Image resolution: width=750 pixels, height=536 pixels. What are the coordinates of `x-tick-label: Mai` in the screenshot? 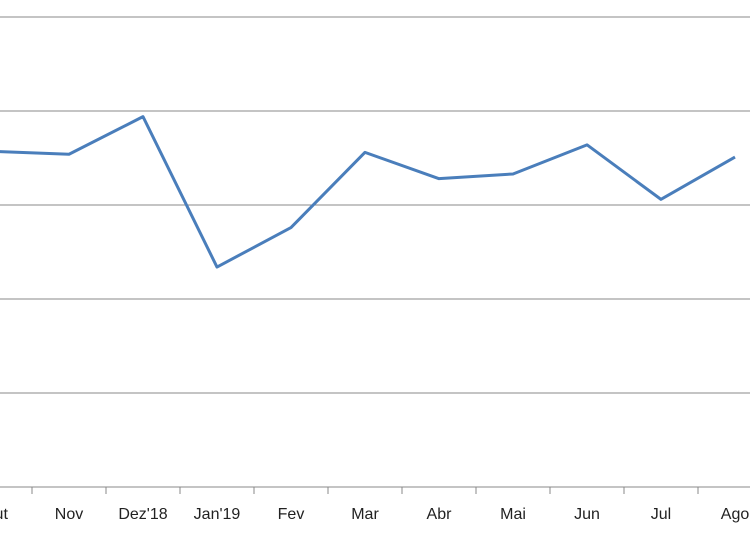 It's located at (513, 514).